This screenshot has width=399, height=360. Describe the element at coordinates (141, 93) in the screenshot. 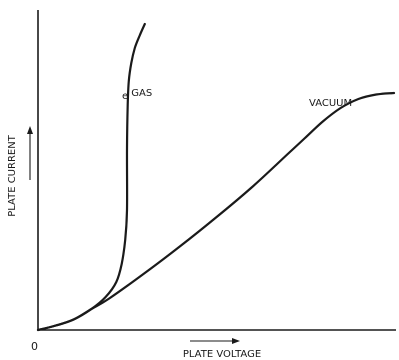

I see `series-label-gas: GAS` at that location.